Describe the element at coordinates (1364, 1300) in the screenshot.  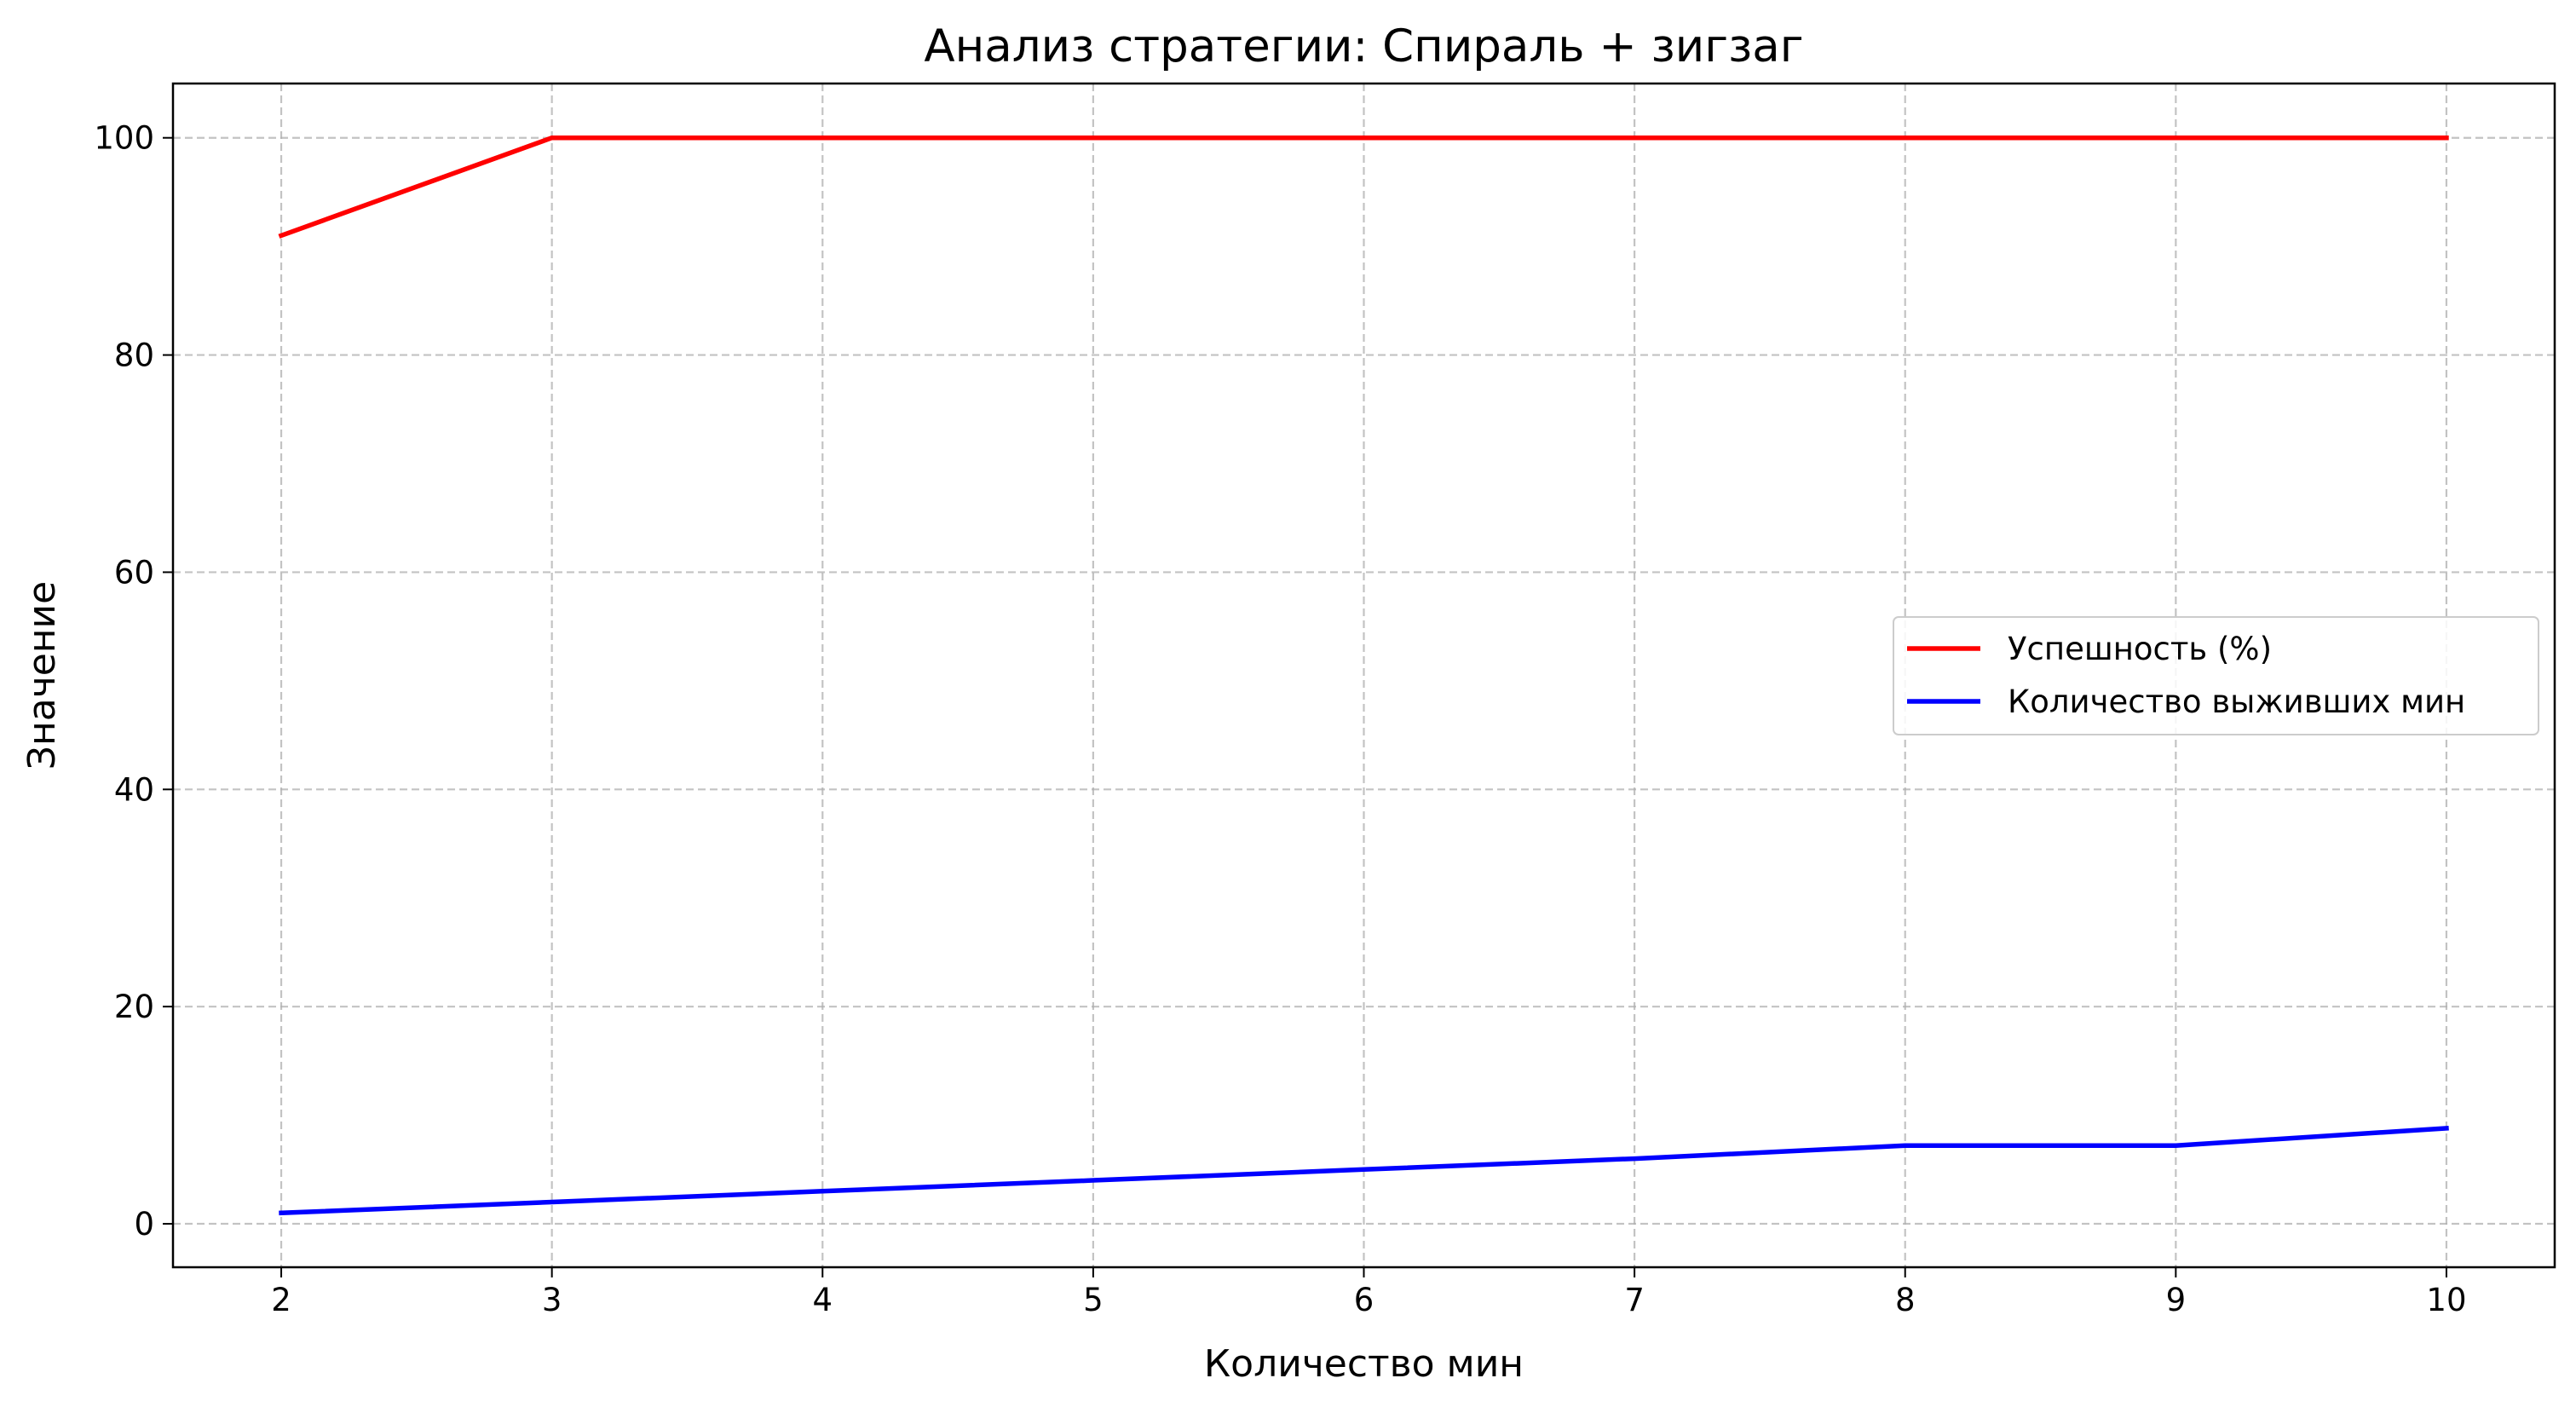
I see `x-tick-label: 6` at that location.